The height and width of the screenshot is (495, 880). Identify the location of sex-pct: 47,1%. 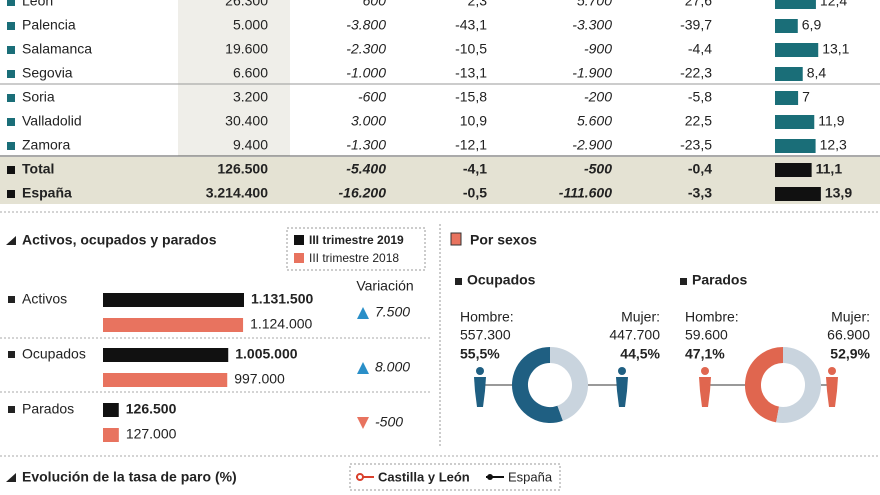
(705, 354).